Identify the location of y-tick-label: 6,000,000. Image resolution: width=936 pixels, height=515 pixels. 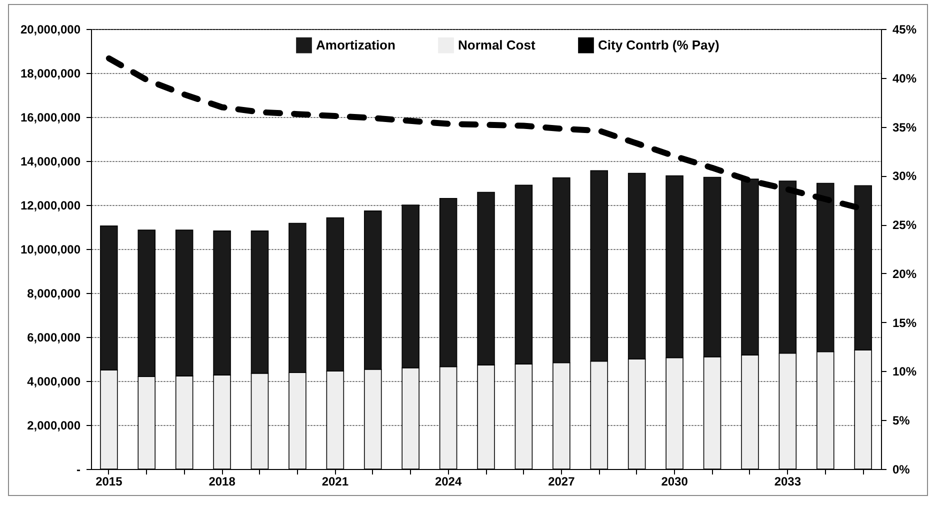
(54, 337).